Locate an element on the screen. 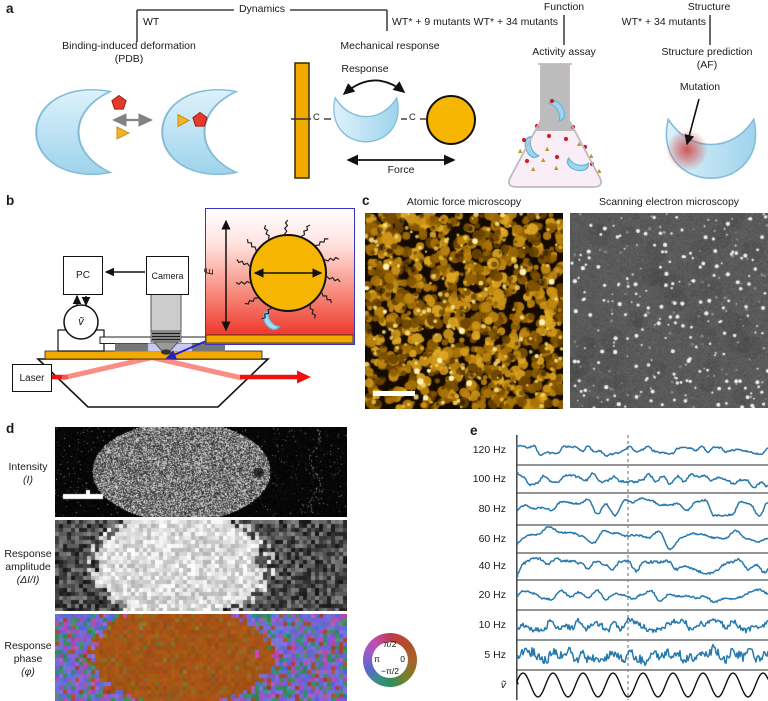  camera-text: Camera is located at coordinates (167, 275).